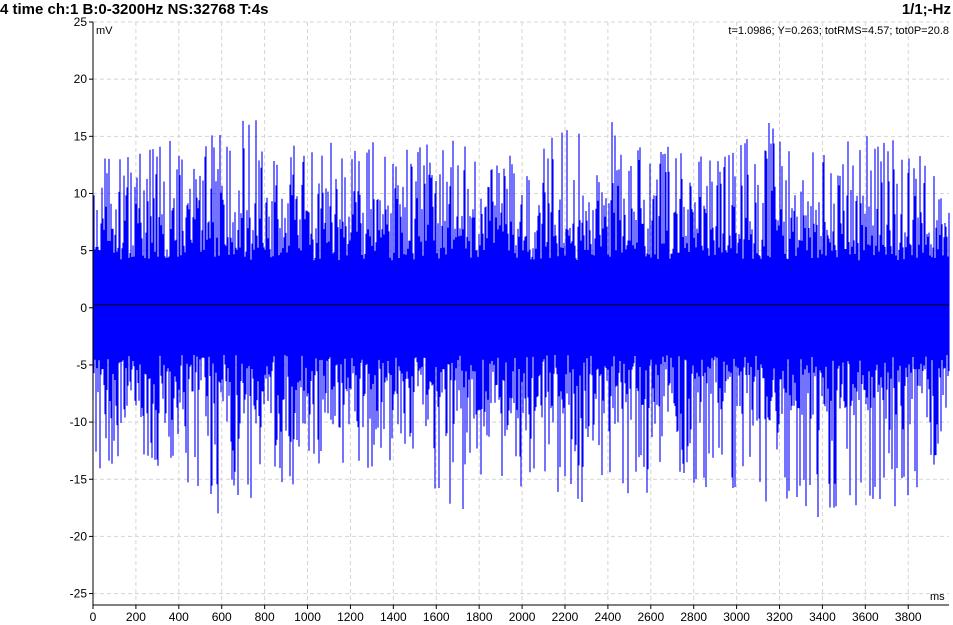 Image resolution: width=953 pixels, height=625 pixels. I want to click on y-tick-label: -25, so click(79, 594).